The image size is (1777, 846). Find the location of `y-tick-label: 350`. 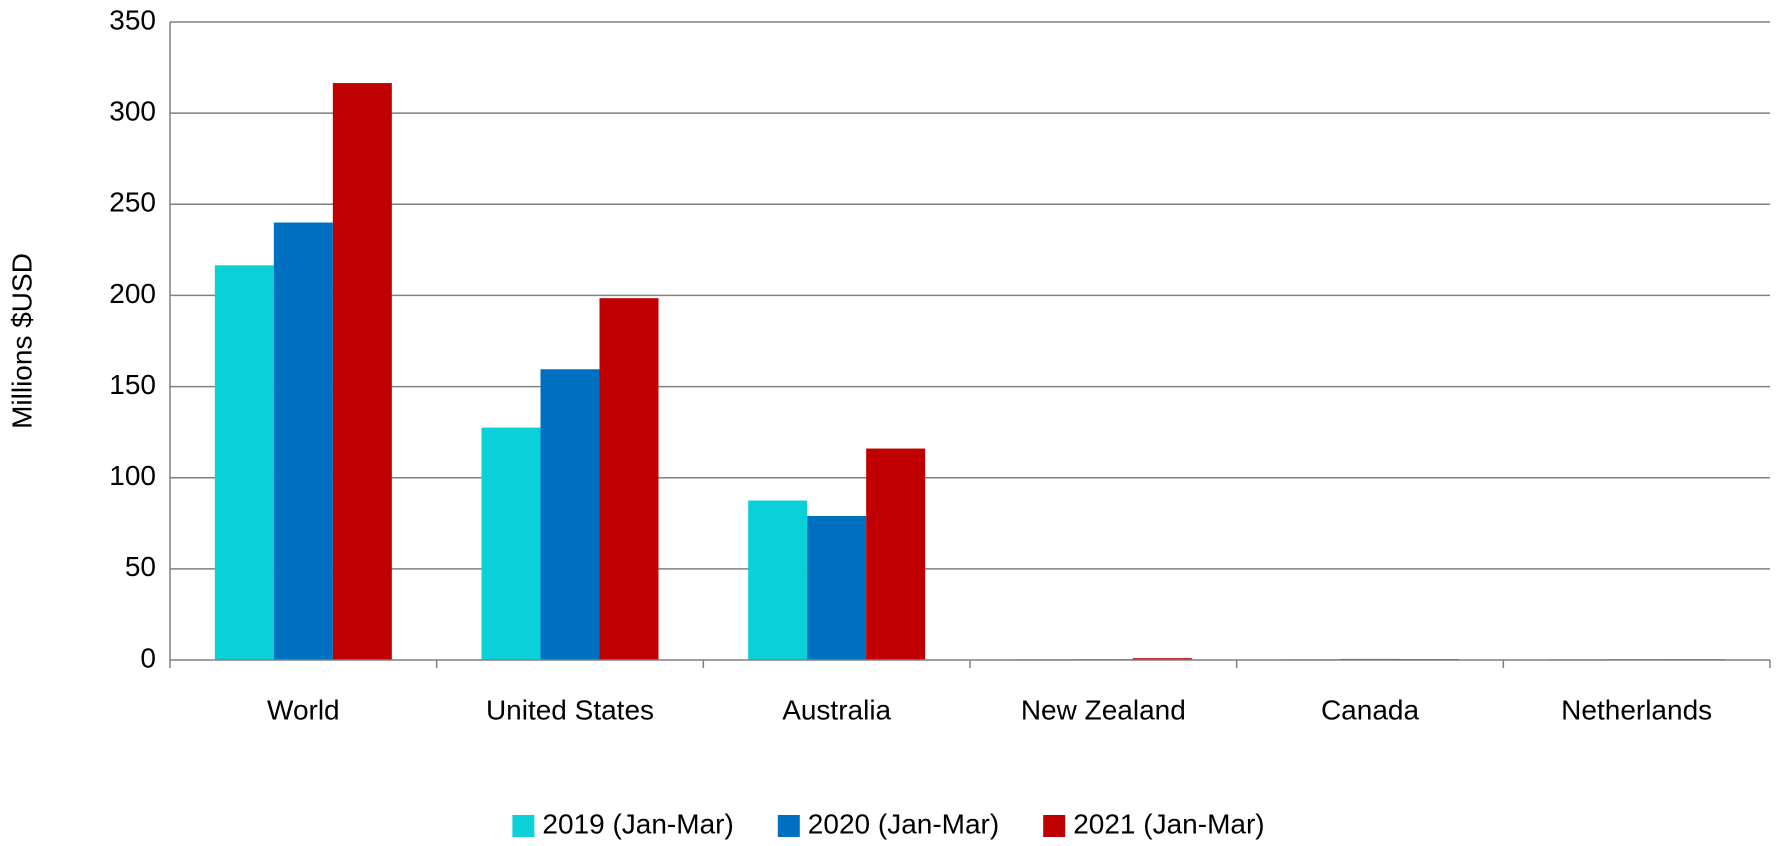

y-tick-label: 350 is located at coordinates (132, 19).